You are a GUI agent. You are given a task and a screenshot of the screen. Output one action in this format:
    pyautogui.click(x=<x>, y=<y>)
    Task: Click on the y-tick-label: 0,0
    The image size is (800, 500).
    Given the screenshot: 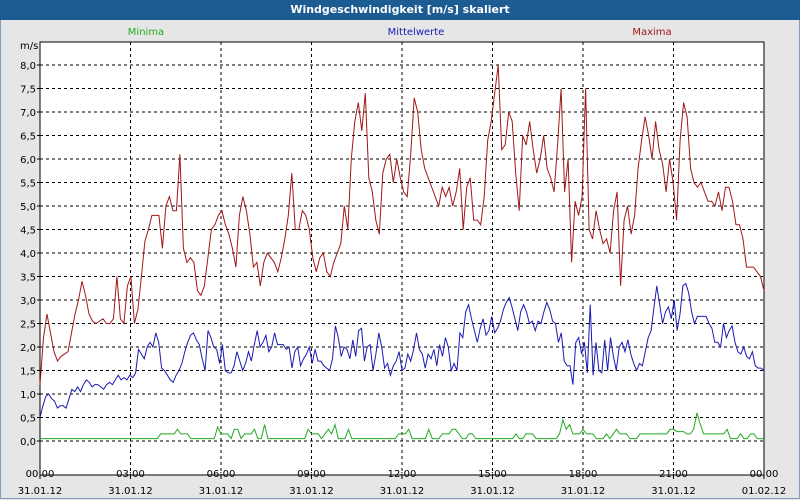 What is the action you would take?
    pyautogui.click(x=28, y=442)
    